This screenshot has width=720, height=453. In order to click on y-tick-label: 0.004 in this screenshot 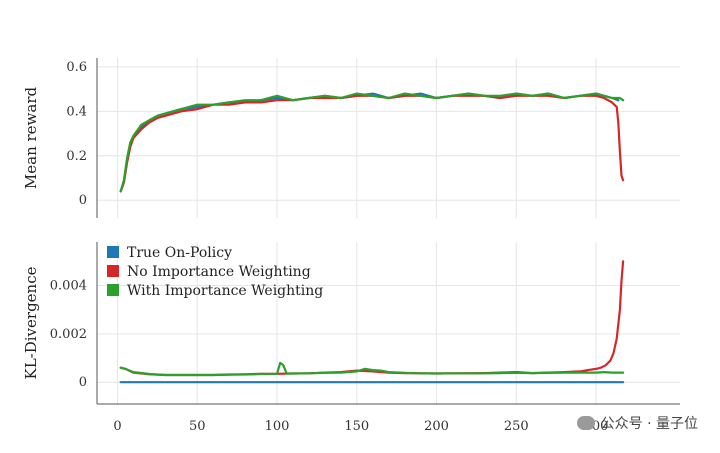, I will do `click(68, 286)`.